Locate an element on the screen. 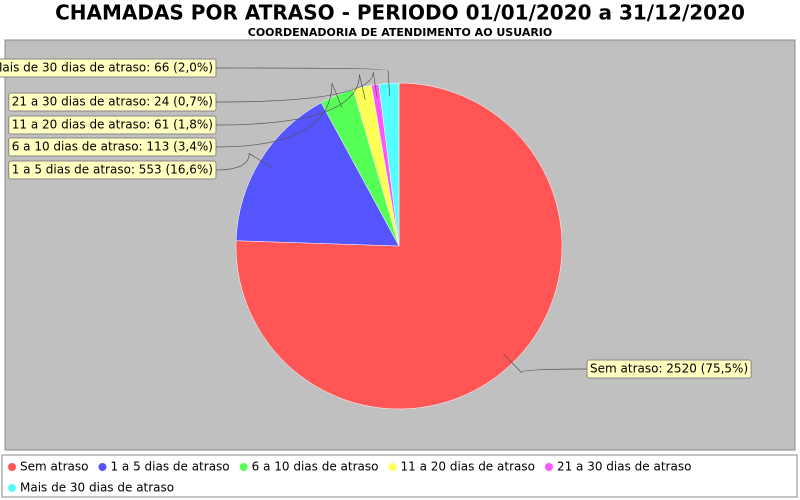 The height and width of the screenshot is (500, 800). legend-label: 6 a 10 dias de atraso is located at coordinates (315, 467).